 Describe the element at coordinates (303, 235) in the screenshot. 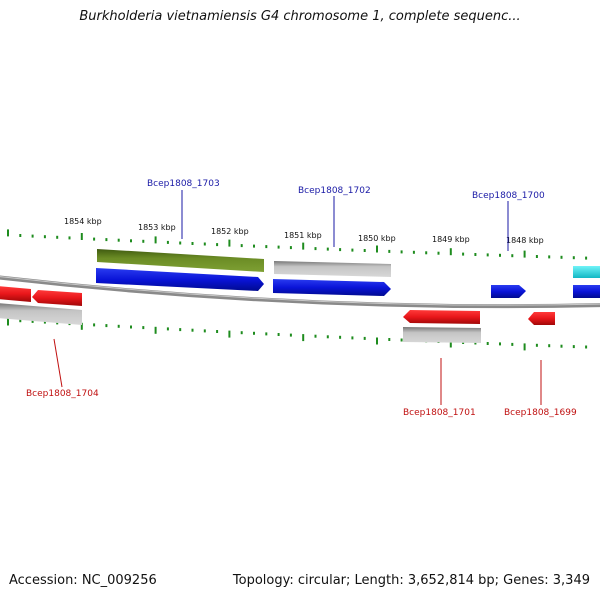

I see `scale-label-1851: 1851 kbp` at that location.